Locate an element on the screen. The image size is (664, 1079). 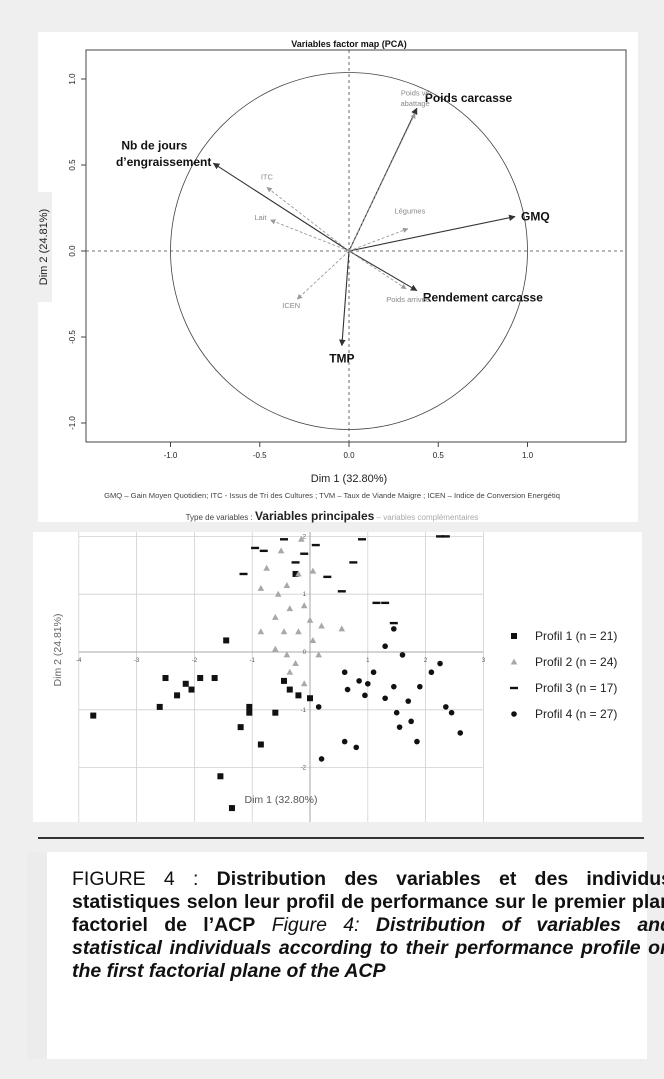
caption-fr-prefix: FIGURE 4 : is located at coordinates (144, 879).